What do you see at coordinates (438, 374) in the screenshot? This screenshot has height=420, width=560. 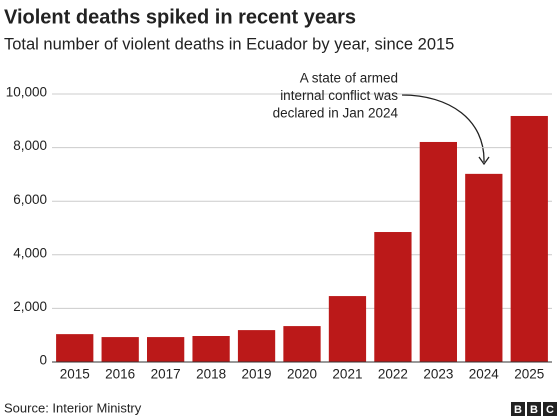 I see `x-tick-label: 2023` at bounding box center [438, 374].